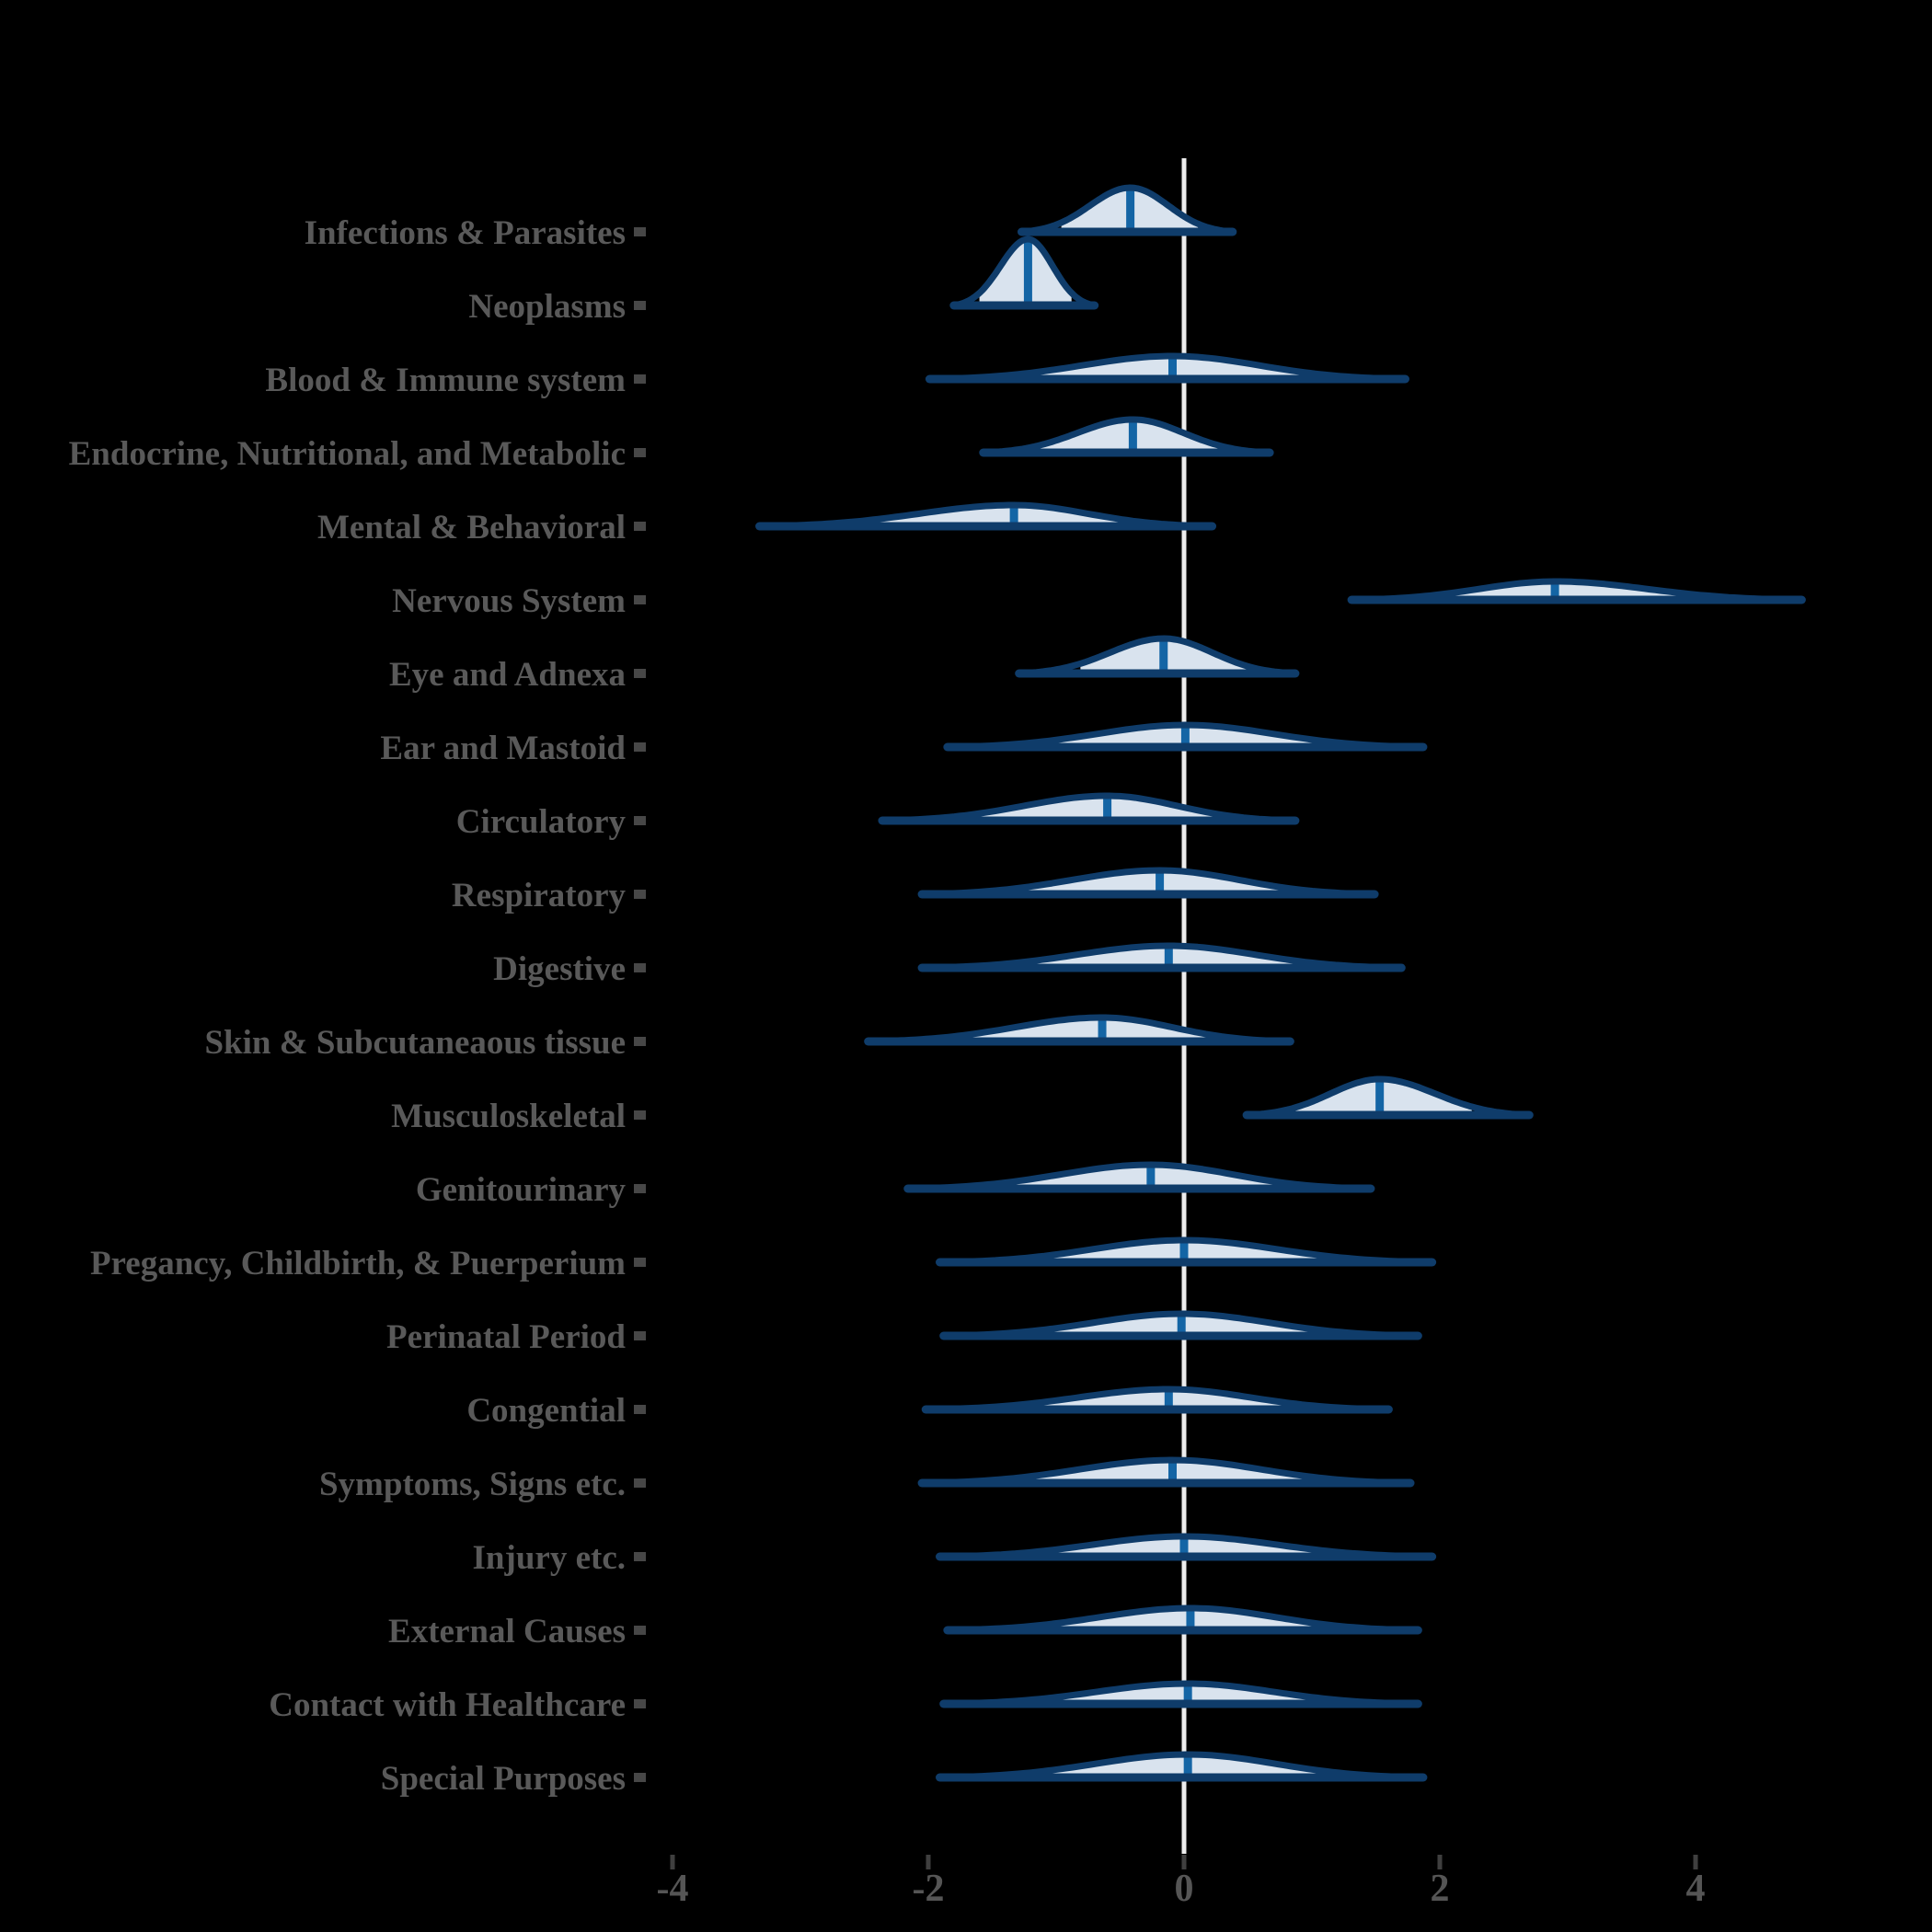 Image resolution: width=1932 pixels, height=1932 pixels. I want to click on ridge-neoplasms, so click(1024, 273).